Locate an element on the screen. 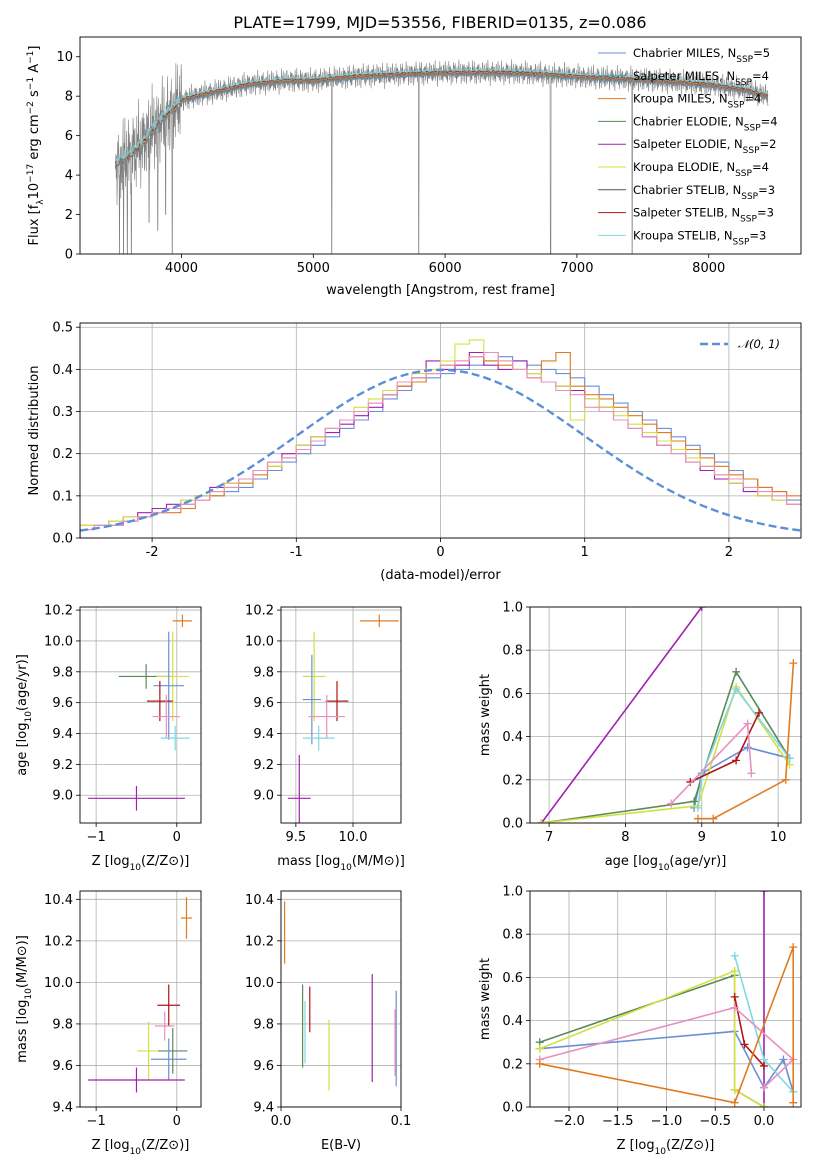  x-axis-label: E(B-V) is located at coordinates (341, 1145).